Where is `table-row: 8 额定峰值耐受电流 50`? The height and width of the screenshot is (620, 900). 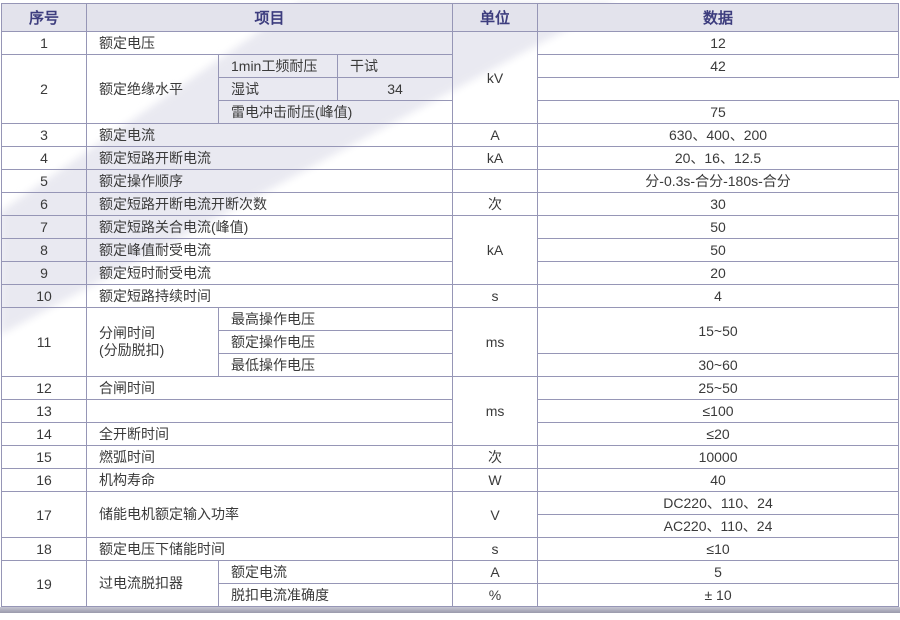
table-row: 8 额定峰值耐受电流 50 is located at coordinates (450, 250).